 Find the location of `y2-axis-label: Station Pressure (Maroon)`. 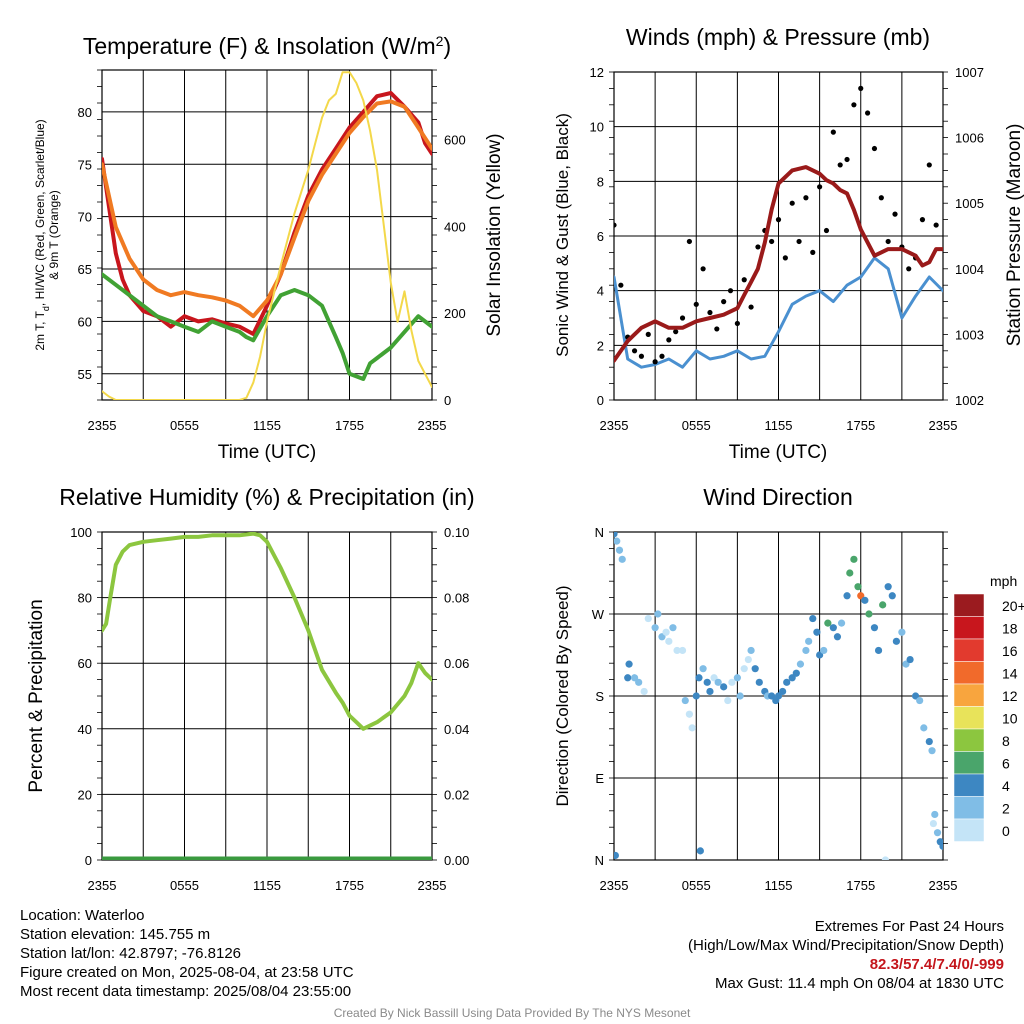

y2-axis-label: Station Pressure (Maroon) is located at coordinates (1014, 235).